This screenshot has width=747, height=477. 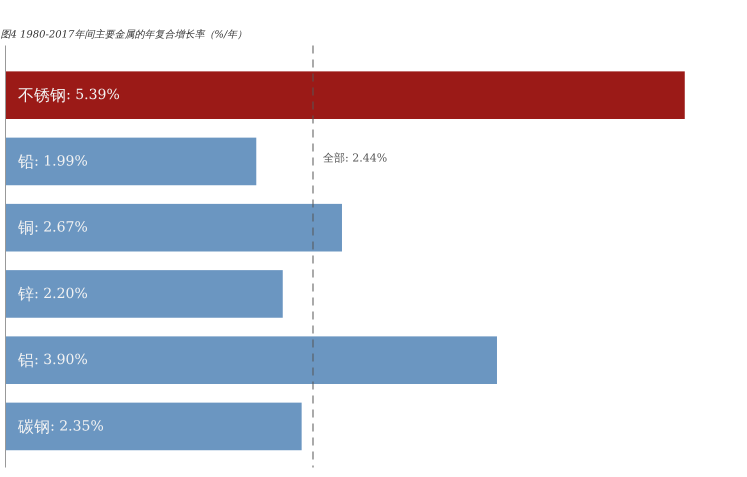 What do you see at coordinates (61, 228) in the screenshot?
I see `data-label: : 2.67%` at bounding box center [61, 228].